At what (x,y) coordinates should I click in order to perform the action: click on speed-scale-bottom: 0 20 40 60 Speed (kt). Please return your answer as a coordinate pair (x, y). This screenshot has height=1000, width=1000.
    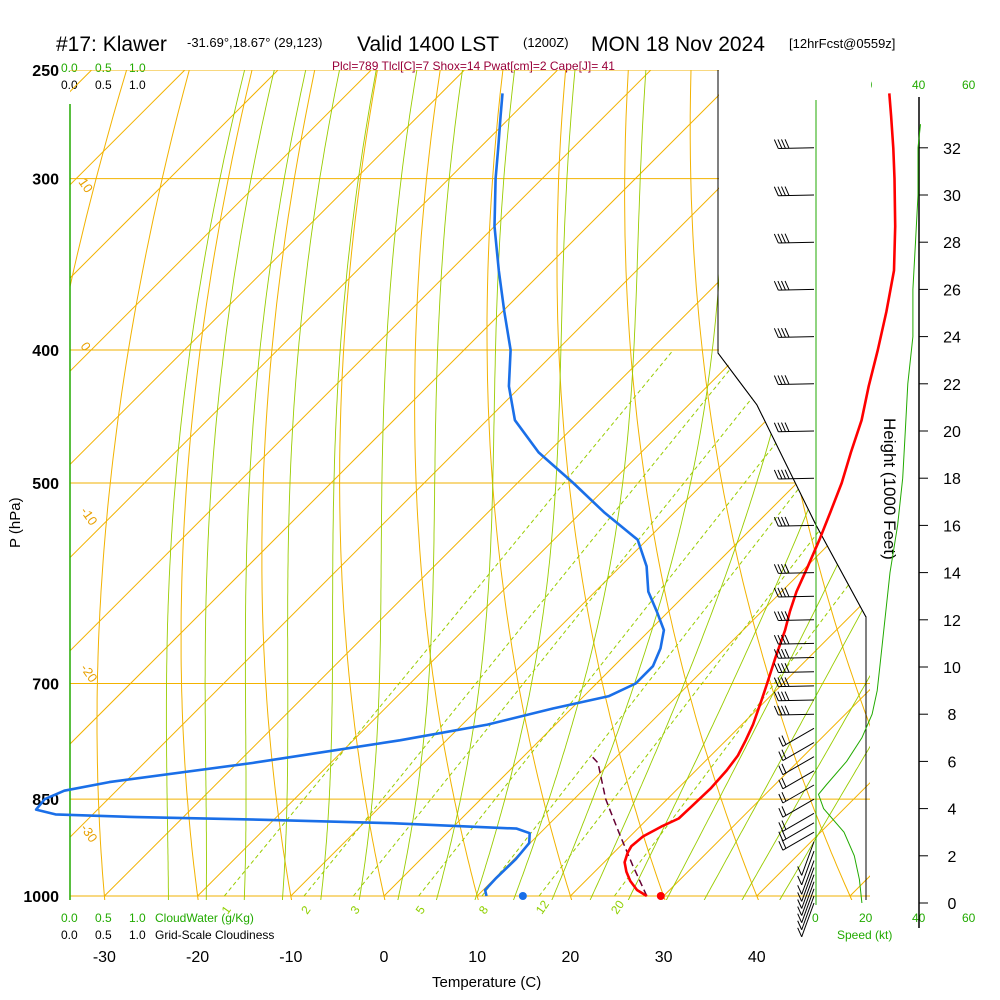
    Looking at the image, I should click on (894, 926).